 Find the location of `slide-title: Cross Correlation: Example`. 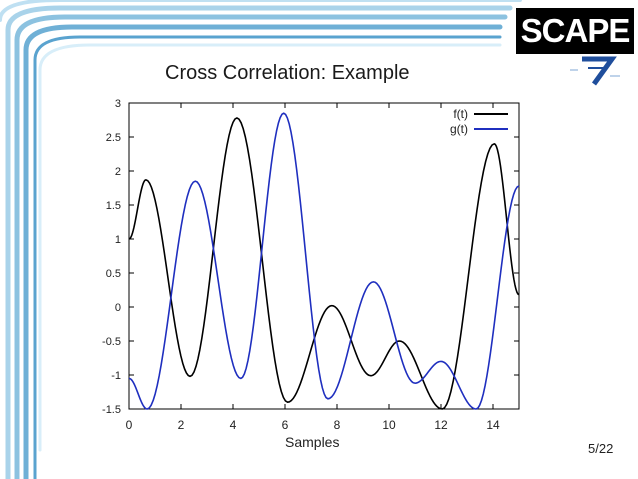

slide-title: Cross Correlation: Example is located at coordinates (287, 73).